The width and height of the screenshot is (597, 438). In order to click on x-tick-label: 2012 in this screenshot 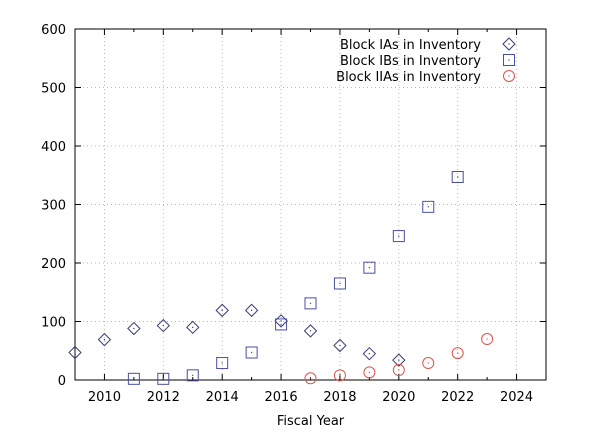, I will do `click(163, 397)`.